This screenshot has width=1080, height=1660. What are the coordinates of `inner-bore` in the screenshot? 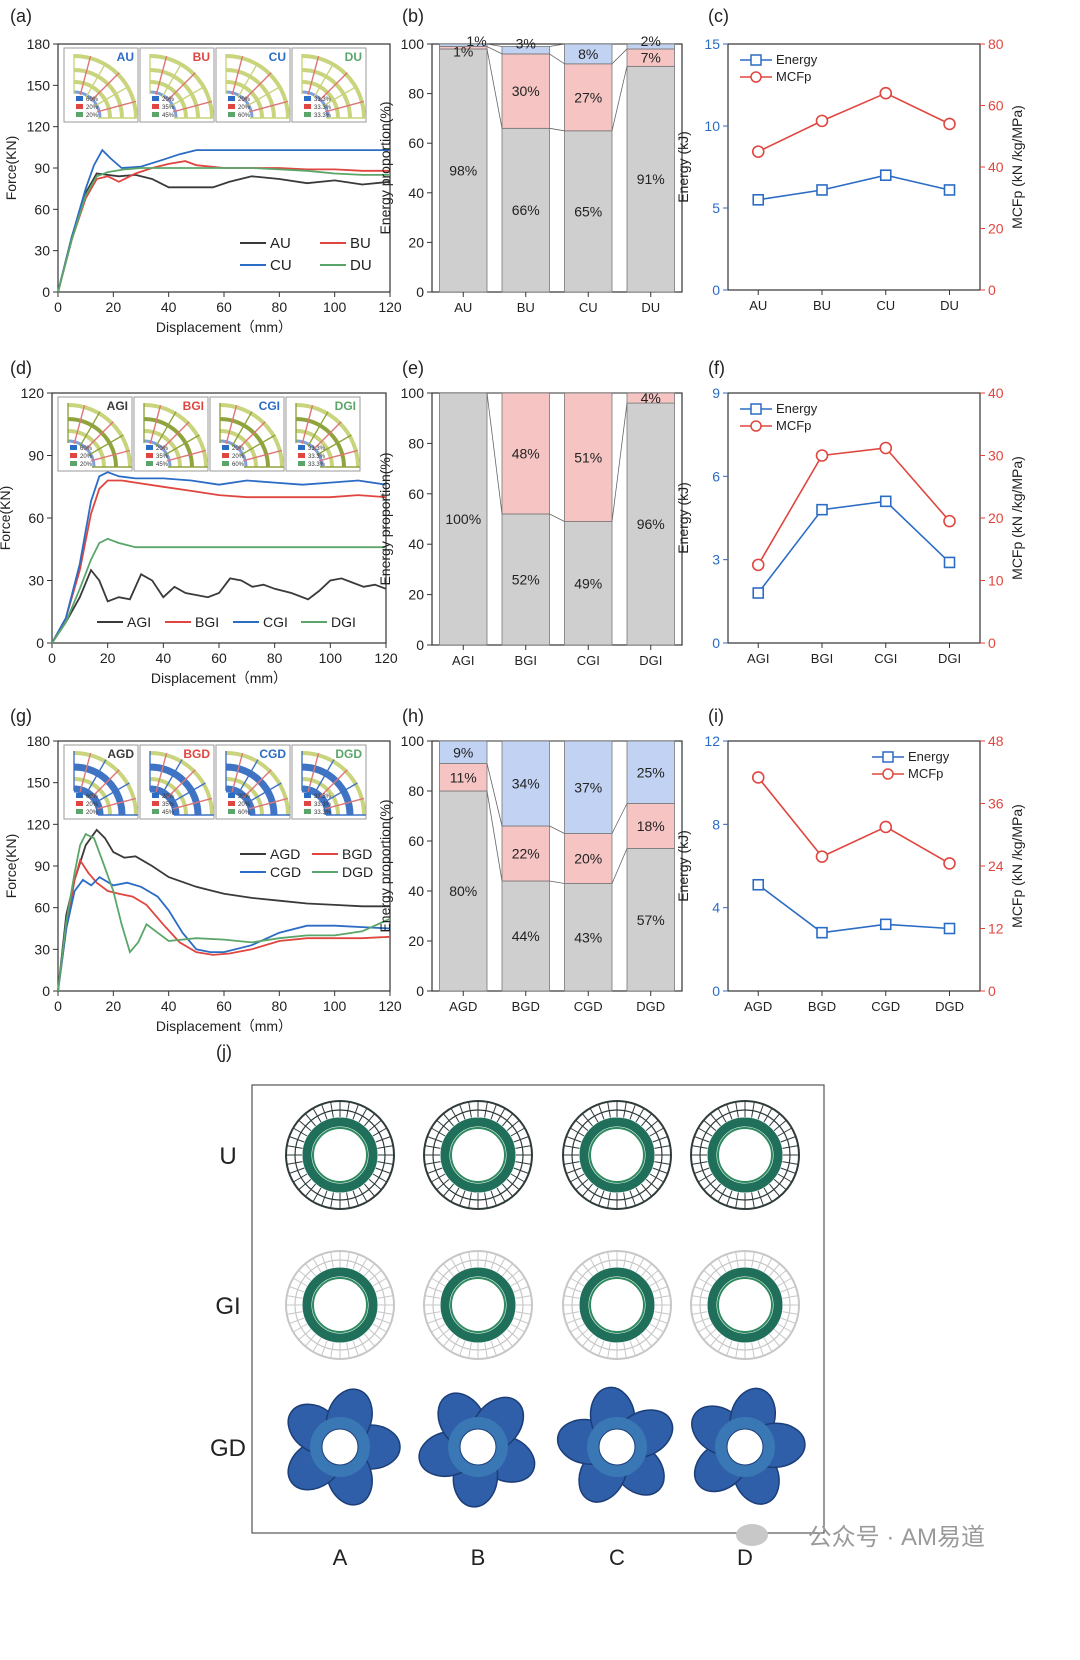 It's located at (478, 1305).